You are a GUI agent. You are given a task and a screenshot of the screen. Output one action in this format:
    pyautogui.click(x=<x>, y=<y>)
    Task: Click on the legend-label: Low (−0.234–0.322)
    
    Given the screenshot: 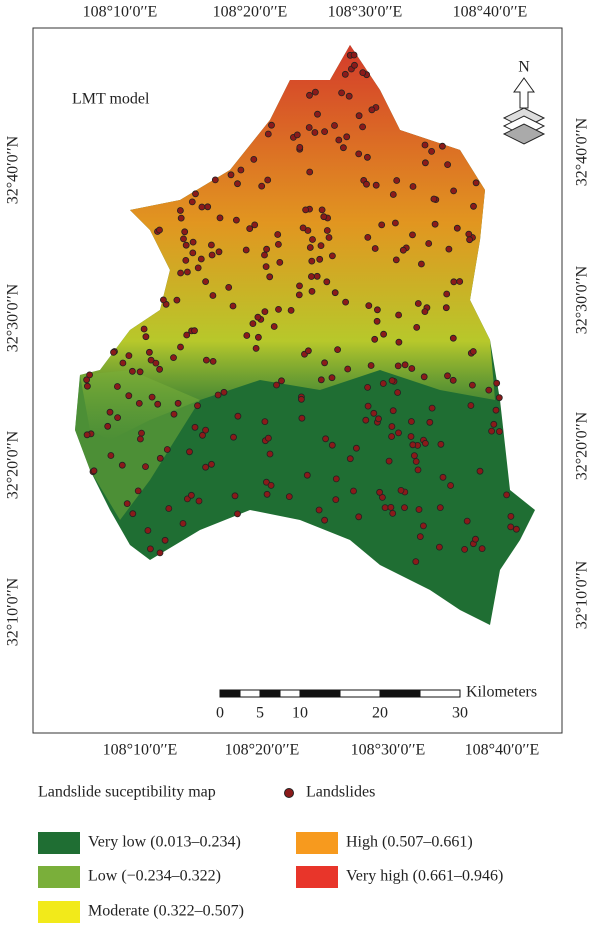 What is the action you would take?
    pyautogui.click(x=154, y=876)
    